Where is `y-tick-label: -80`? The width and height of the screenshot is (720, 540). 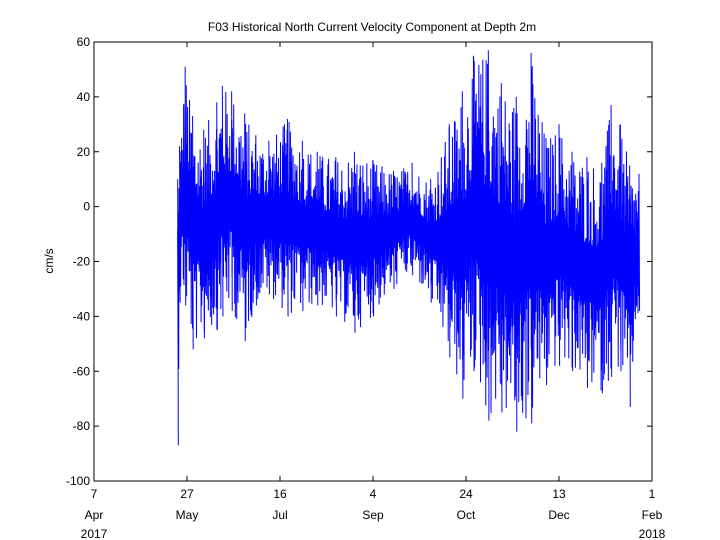 y-tick-label: -80 is located at coordinates (82, 426).